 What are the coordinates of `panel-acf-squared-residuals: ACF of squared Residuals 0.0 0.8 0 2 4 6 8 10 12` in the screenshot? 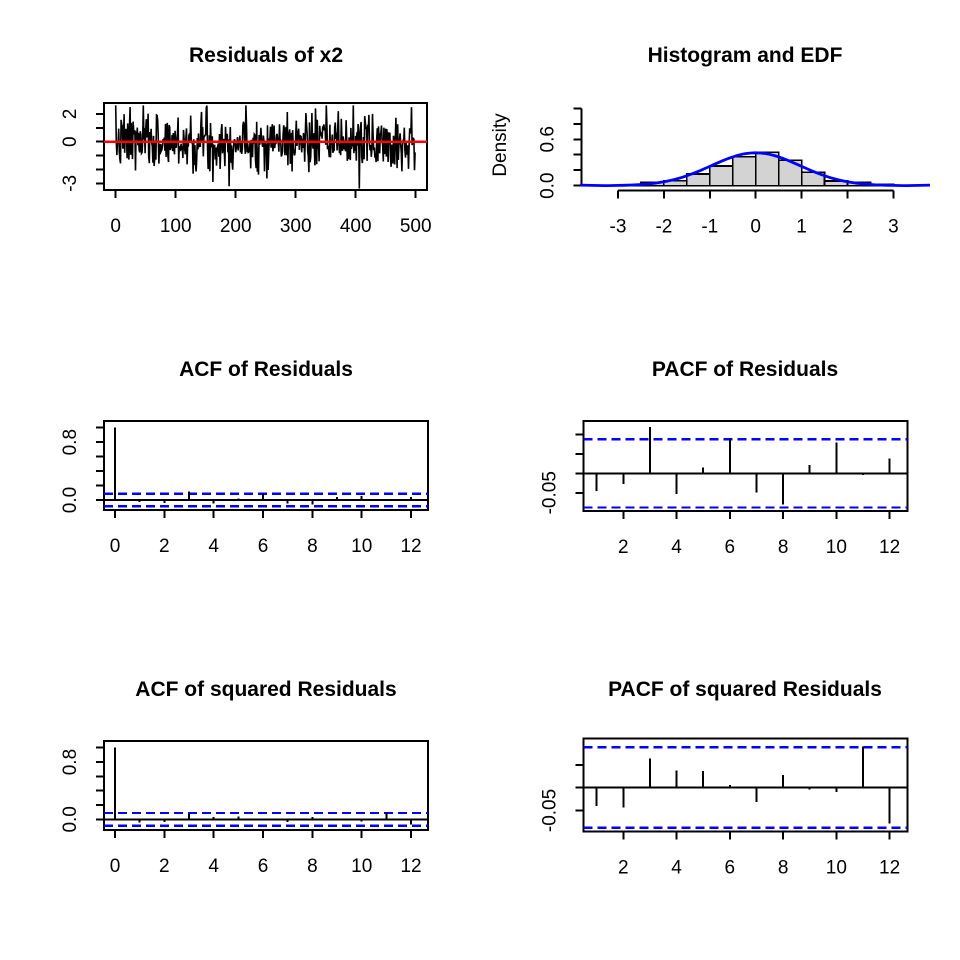 It's located at (244, 777).